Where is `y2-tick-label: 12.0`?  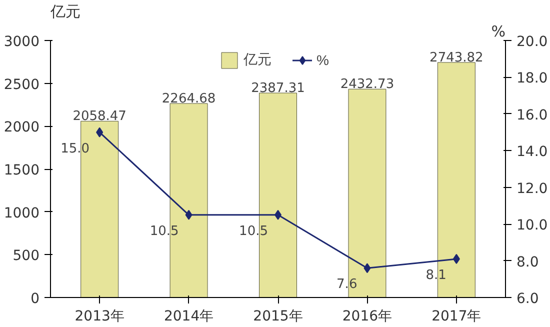
y2-tick-label: 12.0 is located at coordinates (532, 188).